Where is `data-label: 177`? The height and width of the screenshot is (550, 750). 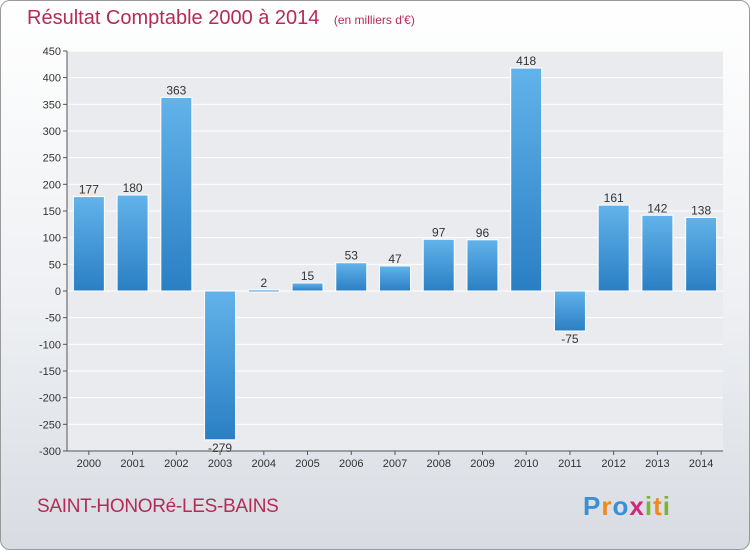 data-label: 177 is located at coordinates (89, 190).